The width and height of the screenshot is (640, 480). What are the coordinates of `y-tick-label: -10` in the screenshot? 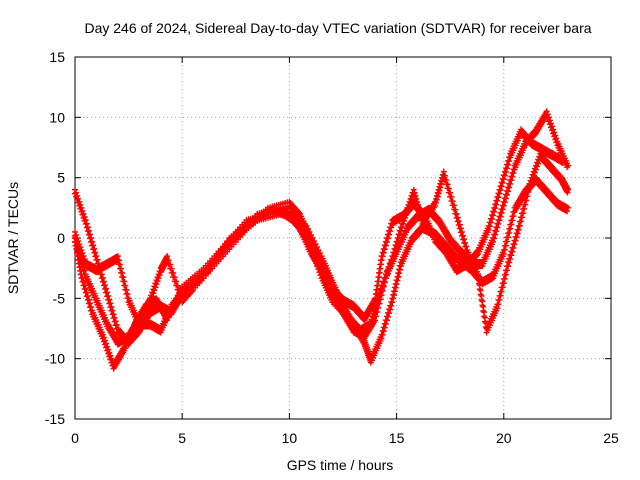 It's located at (55, 359).